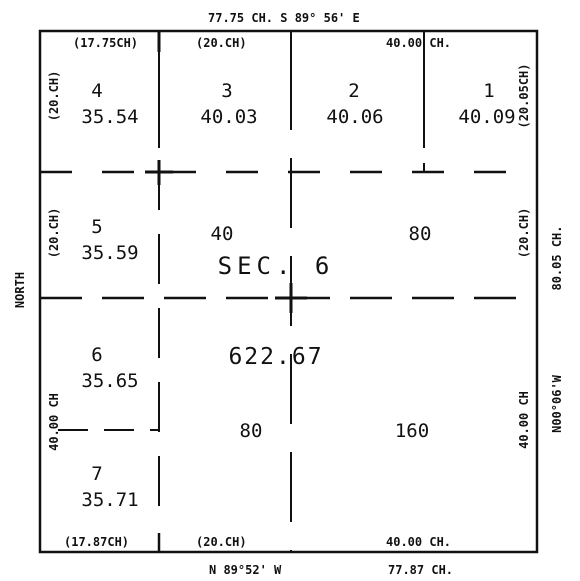 The width and height of the screenshot is (580, 581). Describe the element at coordinates (412, 431) in the screenshot. I see `area-se-160: 160` at that location.